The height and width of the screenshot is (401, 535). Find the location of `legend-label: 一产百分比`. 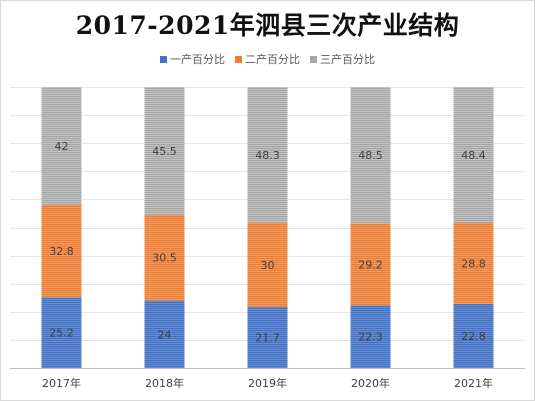

legend-label: 一产百分比 is located at coordinates (197, 59).